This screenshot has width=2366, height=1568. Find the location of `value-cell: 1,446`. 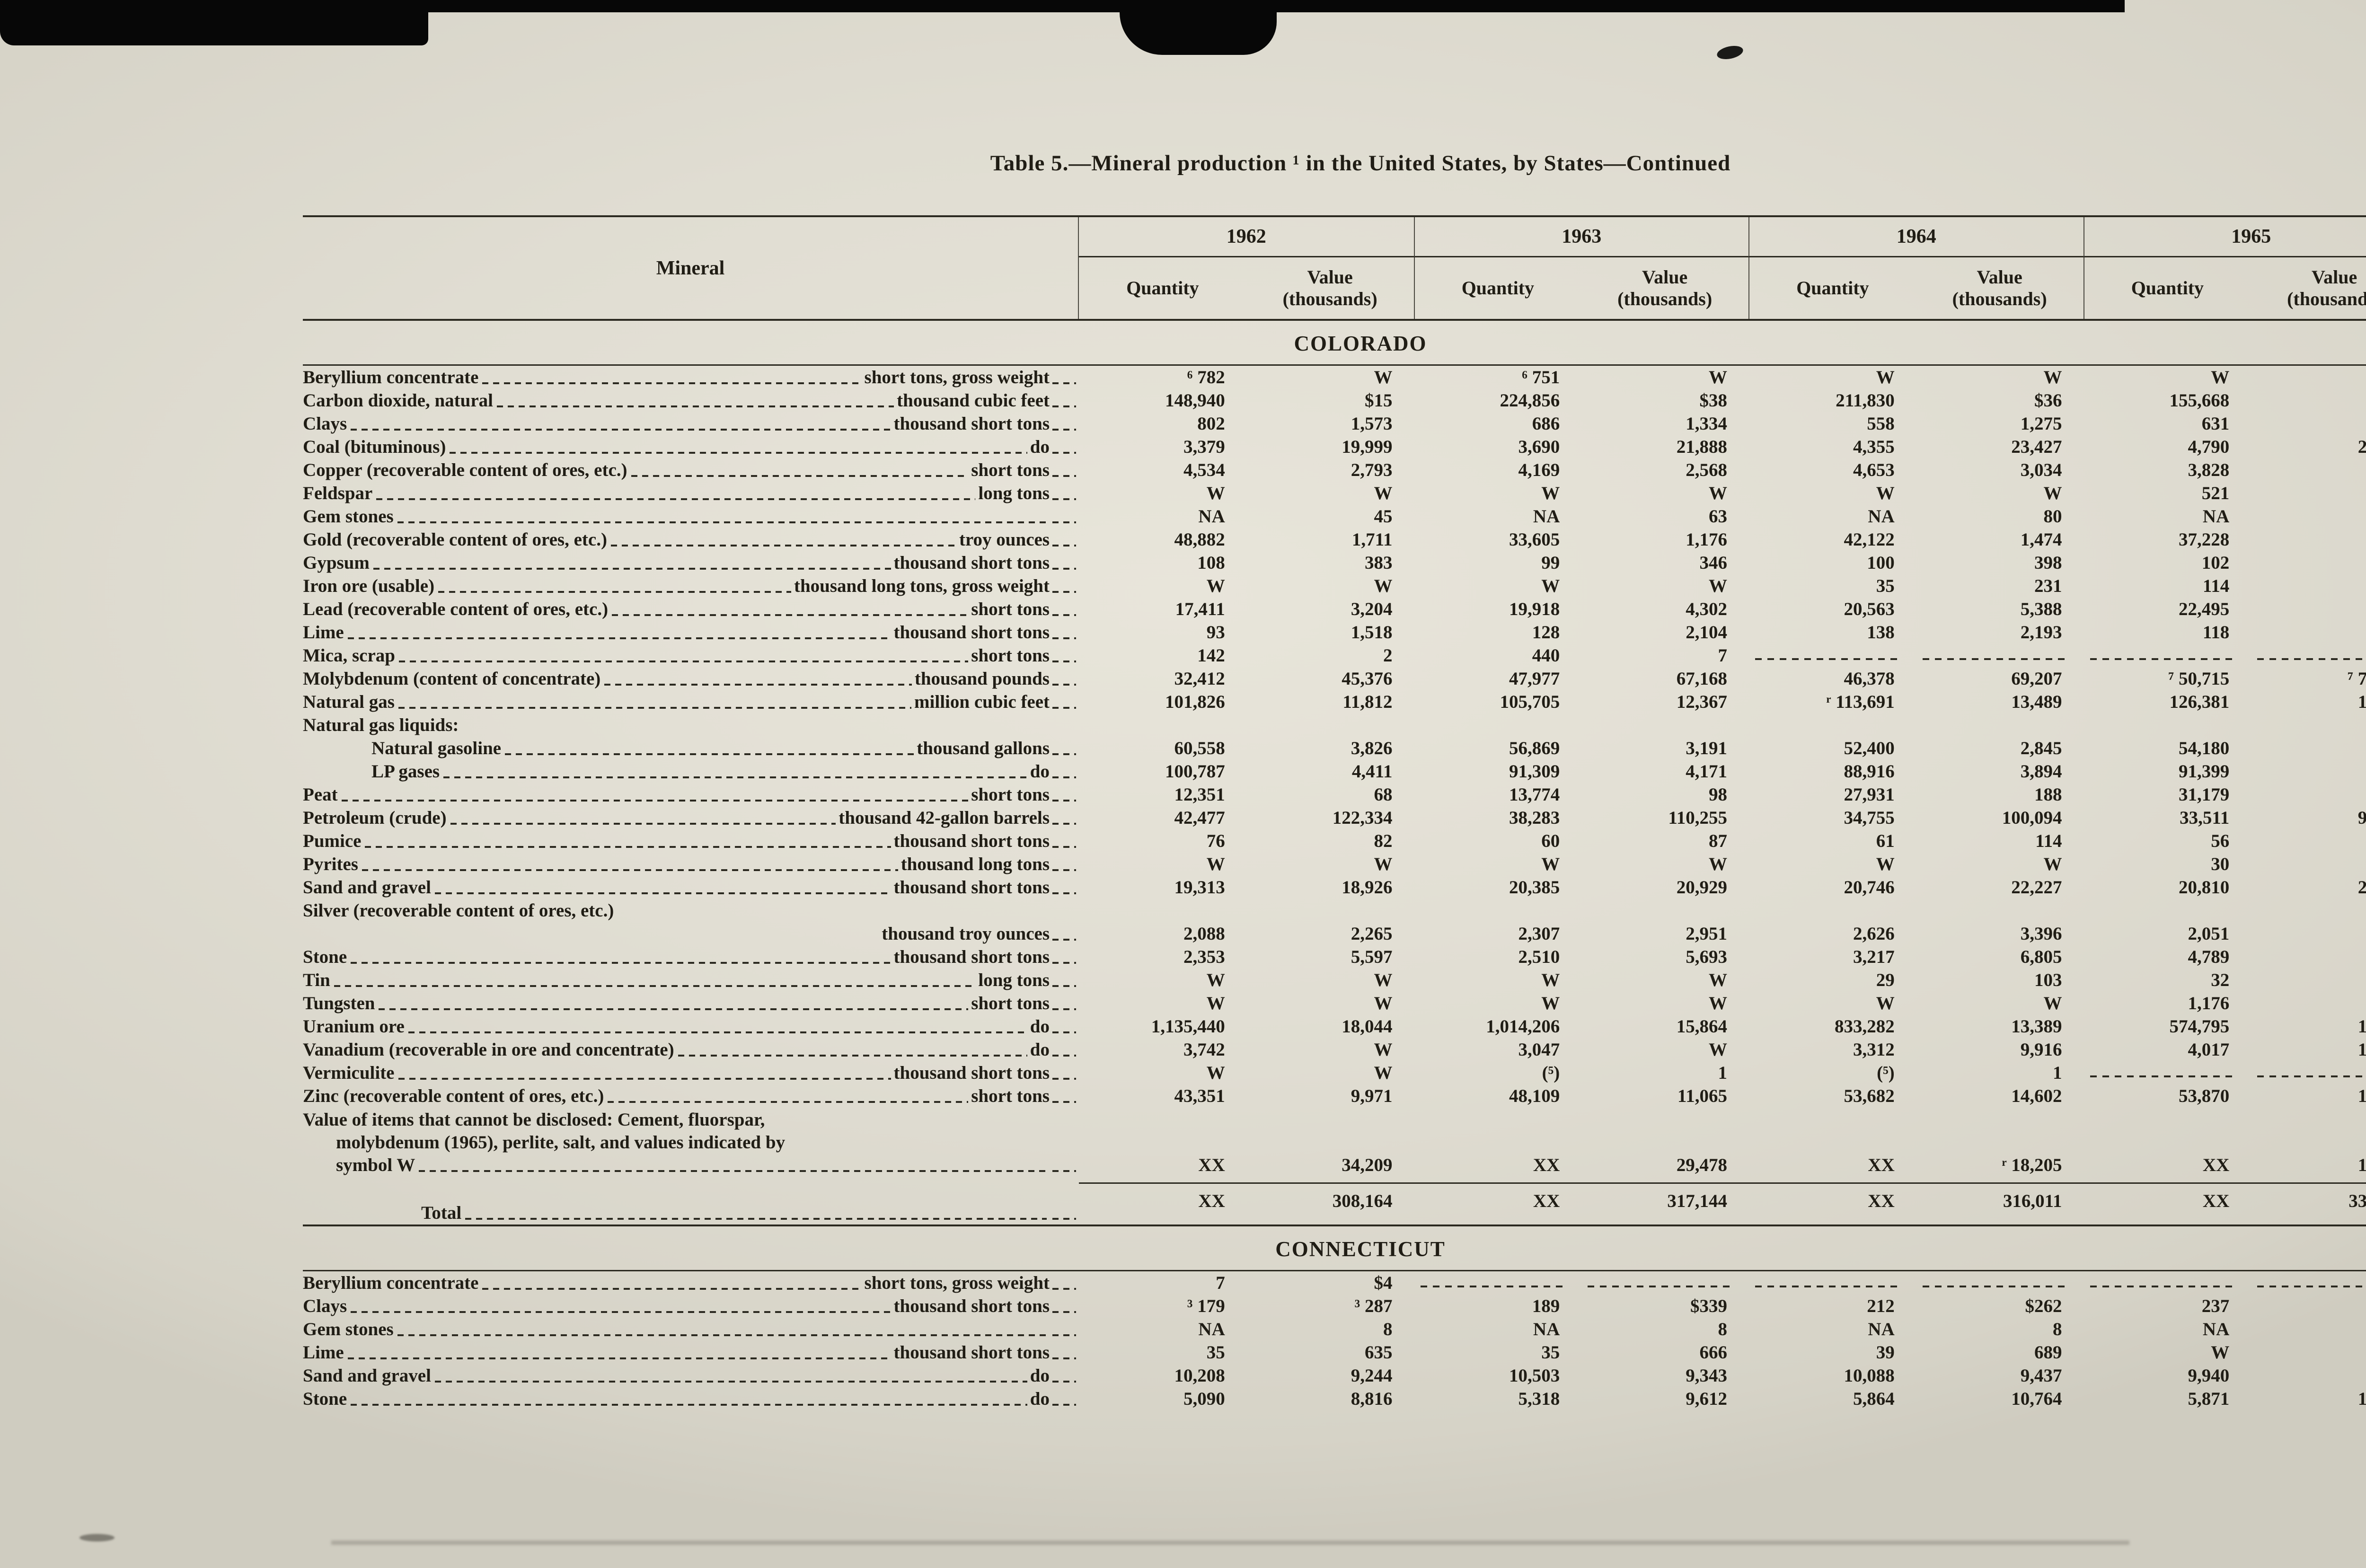

value-cell: 1,446 is located at coordinates (2308, 423).